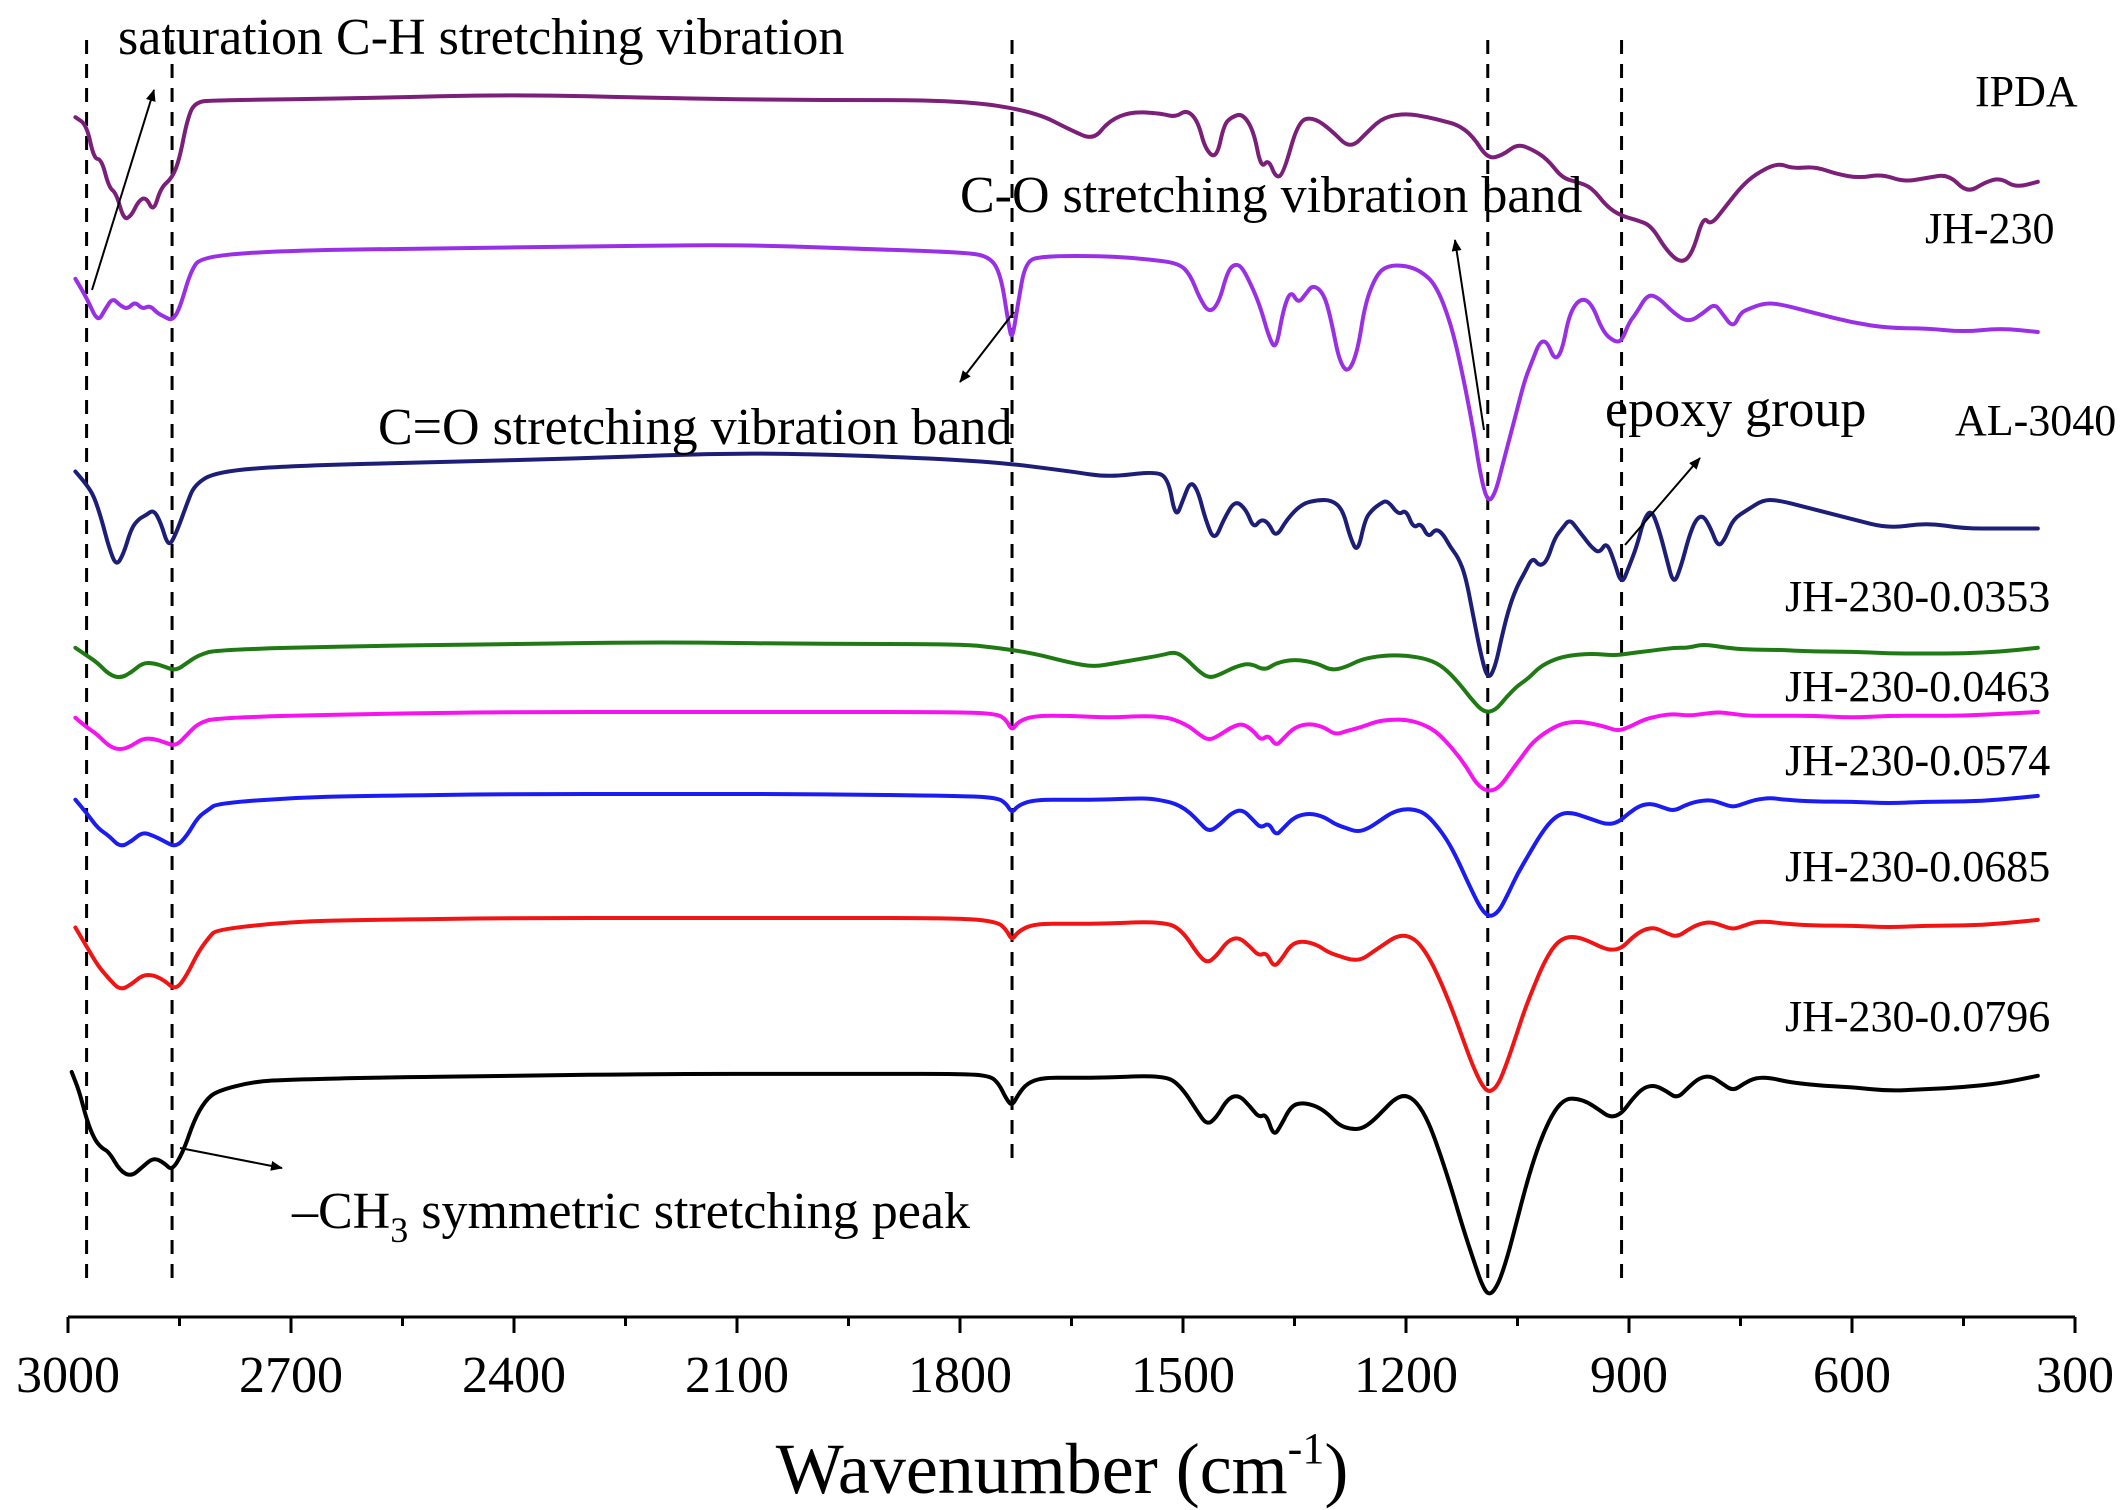  What do you see at coordinates (2075, 1375) in the screenshot?
I see `x-tick-label: 300` at bounding box center [2075, 1375].